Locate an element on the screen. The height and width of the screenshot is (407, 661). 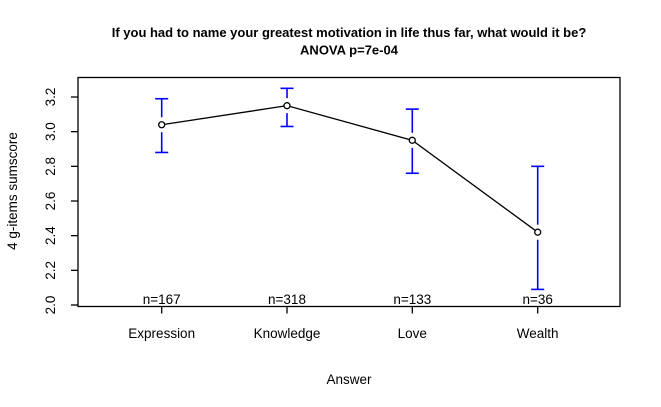
x-tick-label: Expression is located at coordinates (161, 333).